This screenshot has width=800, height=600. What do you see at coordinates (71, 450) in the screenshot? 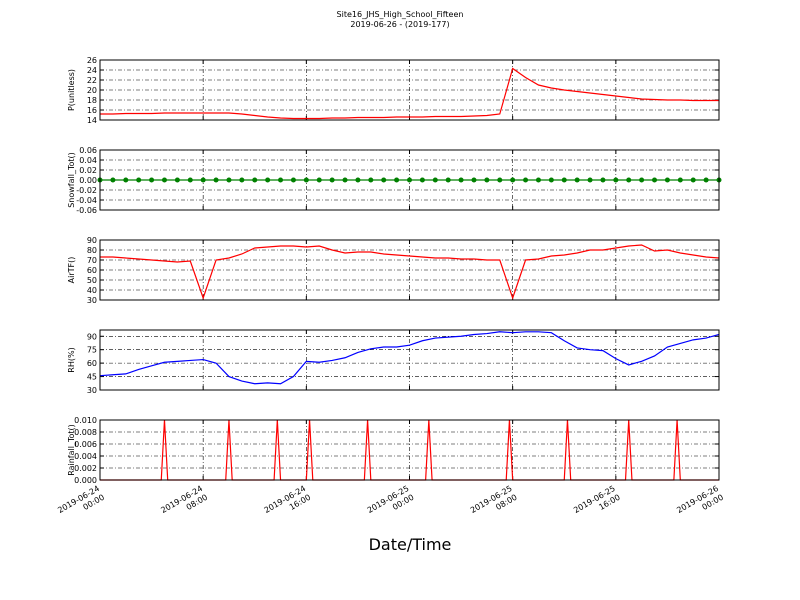
I see `y-axis-label: Rainfall_Tot()` at bounding box center [71, 450].